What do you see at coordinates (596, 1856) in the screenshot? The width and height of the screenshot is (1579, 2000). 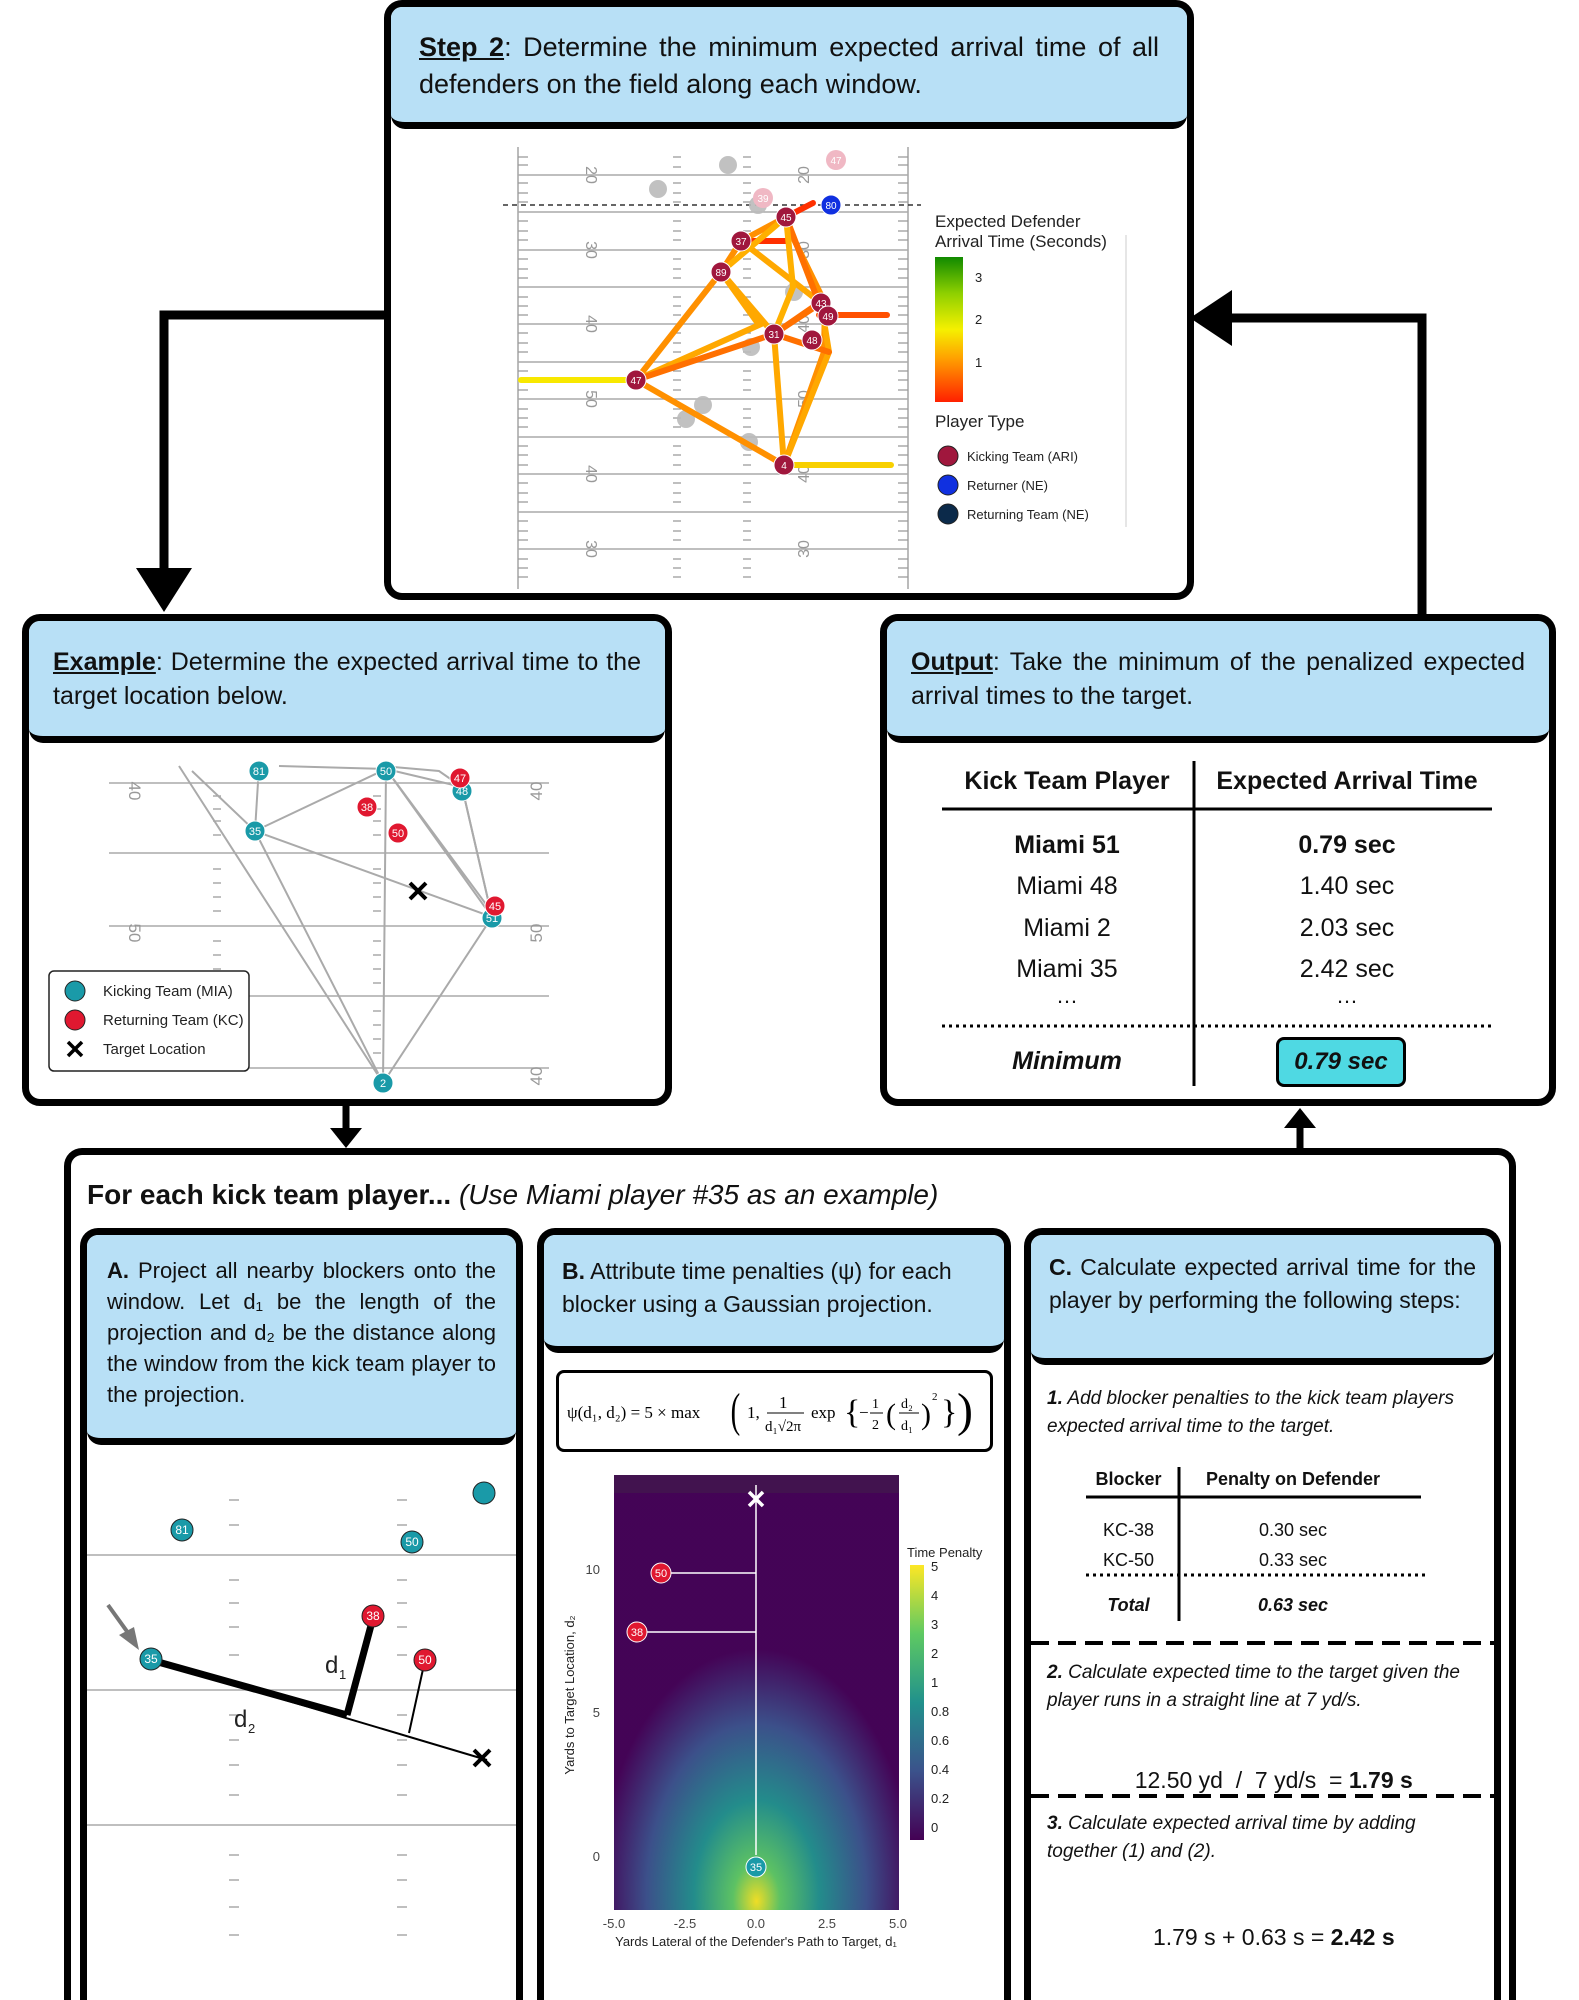 I see `y-tick: 0` at bounding box center [596, 1856].